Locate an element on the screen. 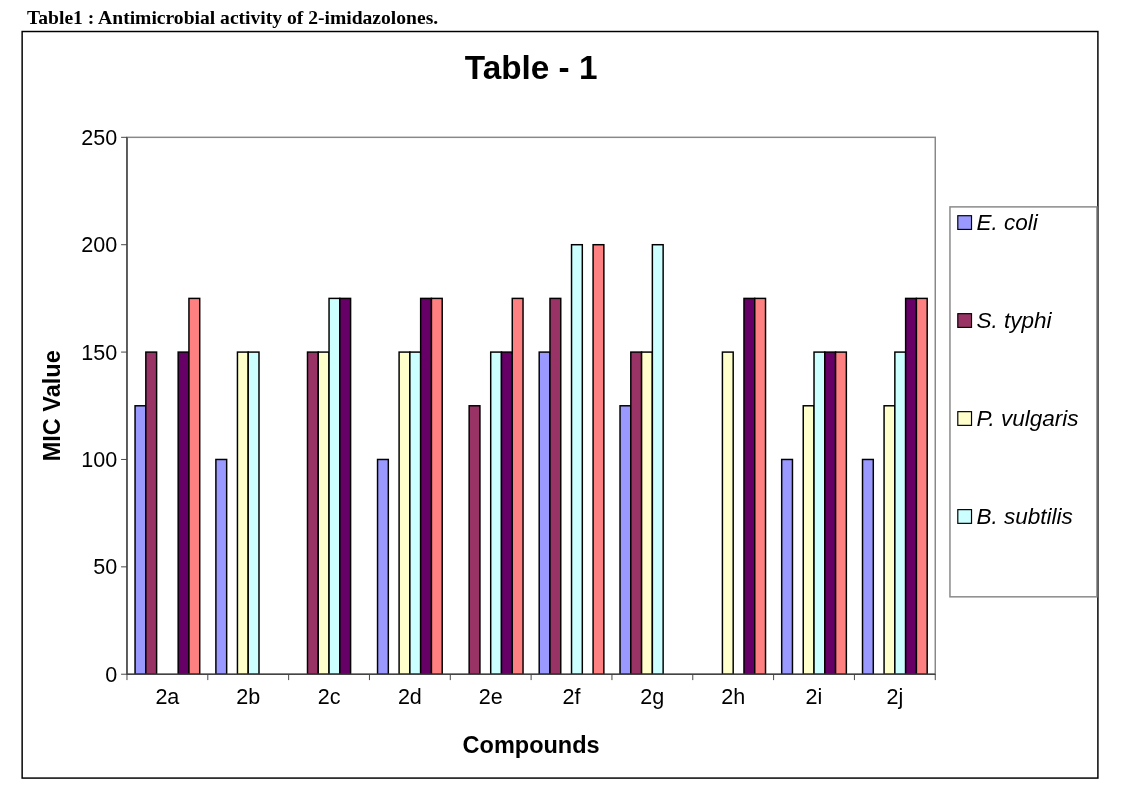 The width and height of the screenshot is (1122, 790). x-tick-label: 2e is located at coordinates (490, 696).